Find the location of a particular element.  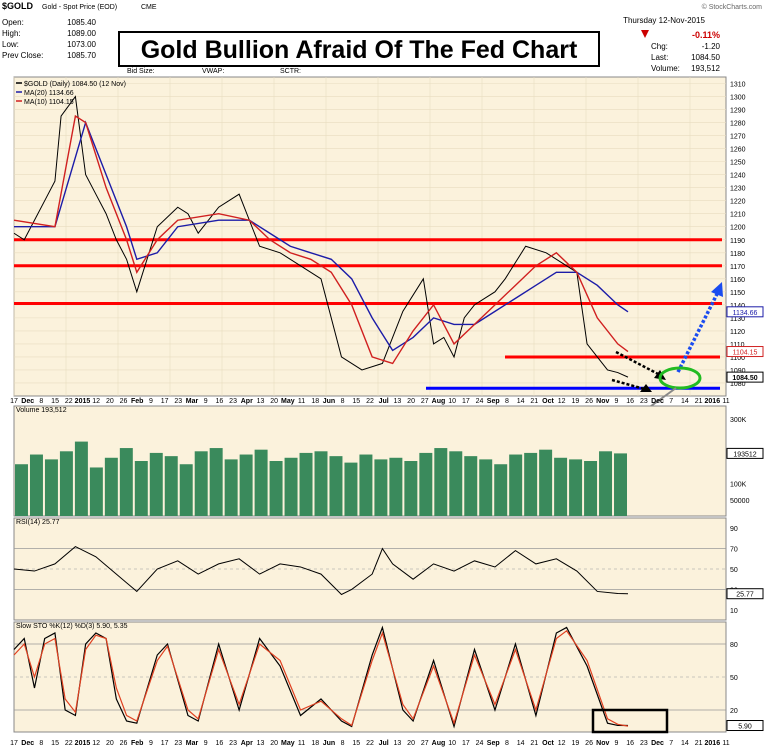

y-tick-label: 1190 is located at coordinates (737, 241).